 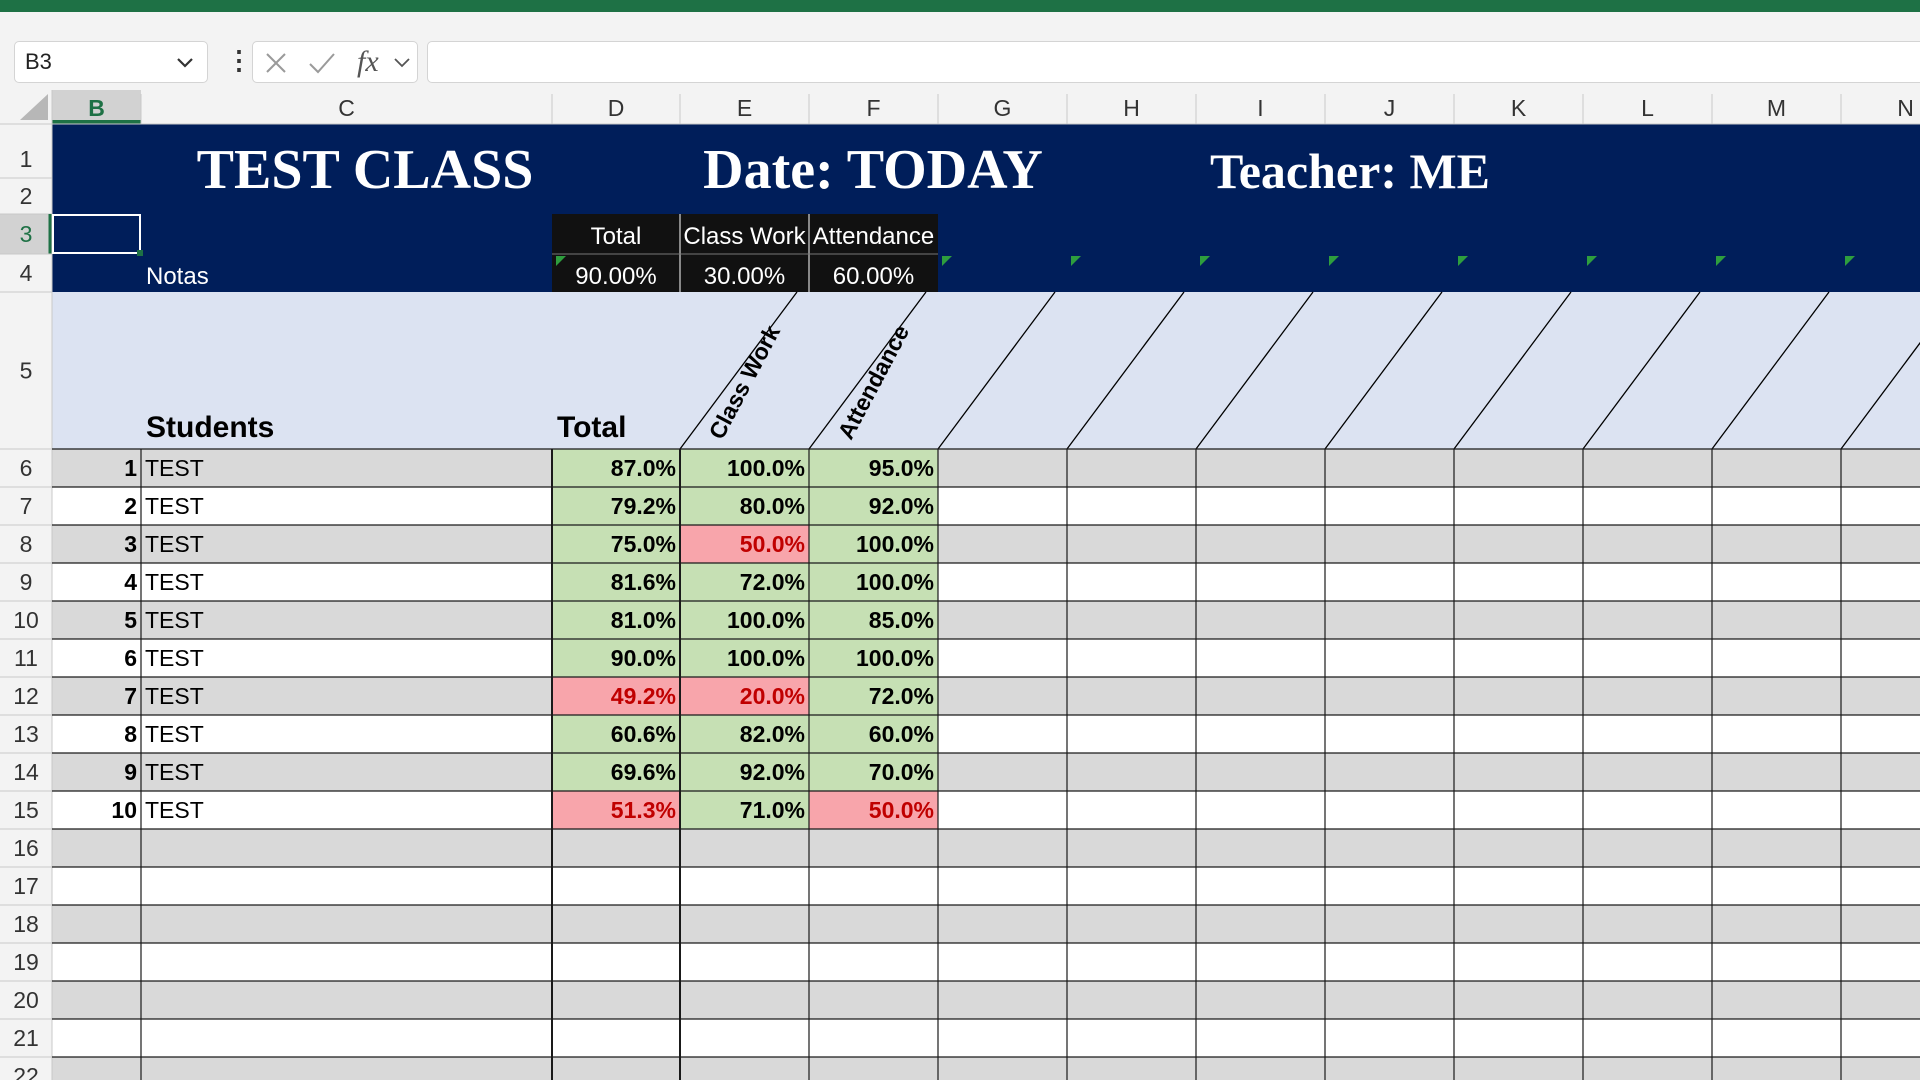 I want to click on class-date: Date: TODAY, so click(x=873, y=170).